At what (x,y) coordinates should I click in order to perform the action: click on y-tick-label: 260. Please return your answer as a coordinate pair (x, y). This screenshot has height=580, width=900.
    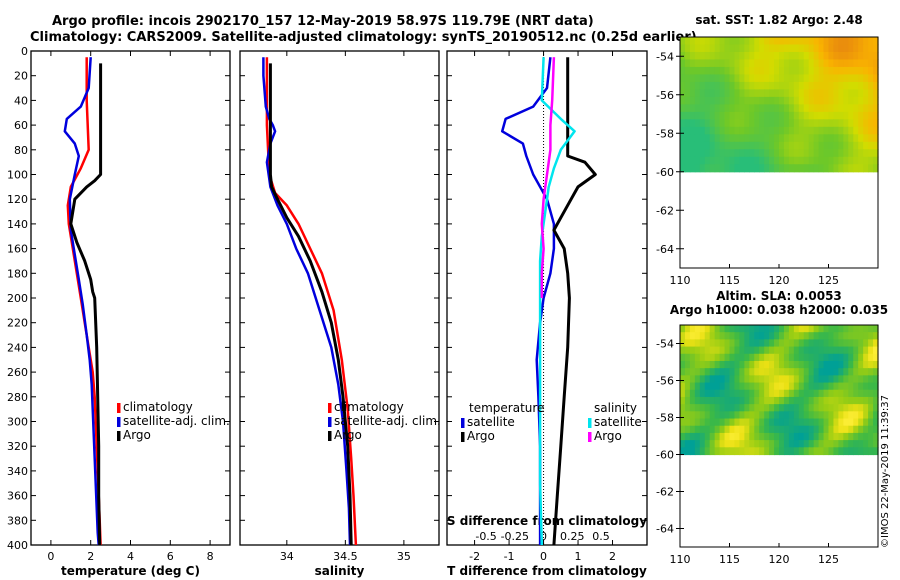
    Looking at the image, I should click on (17, 372).